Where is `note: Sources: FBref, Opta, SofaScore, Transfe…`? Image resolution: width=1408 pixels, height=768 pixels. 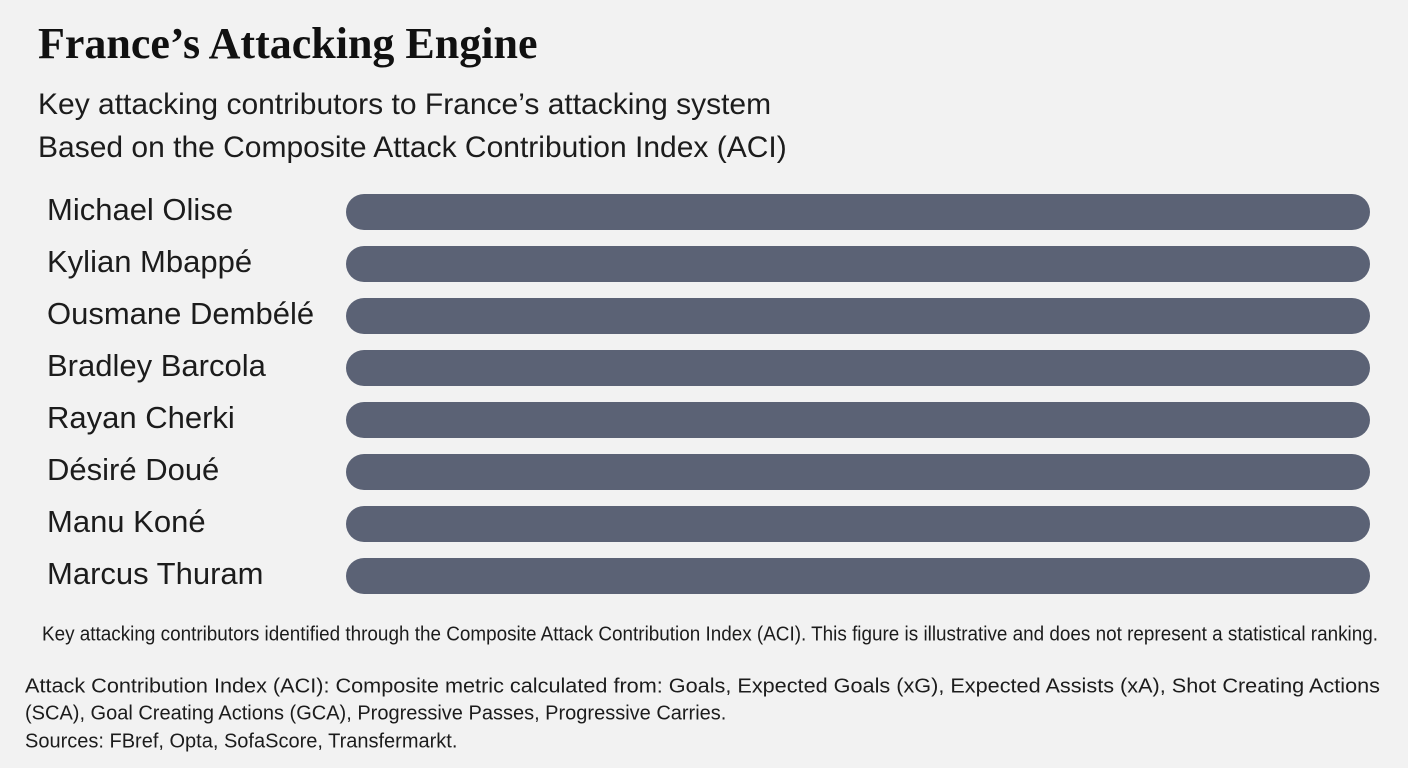 note: Sources: FBref, Opta, SofaScore, Transfe… is located at coordinates (241, 741).